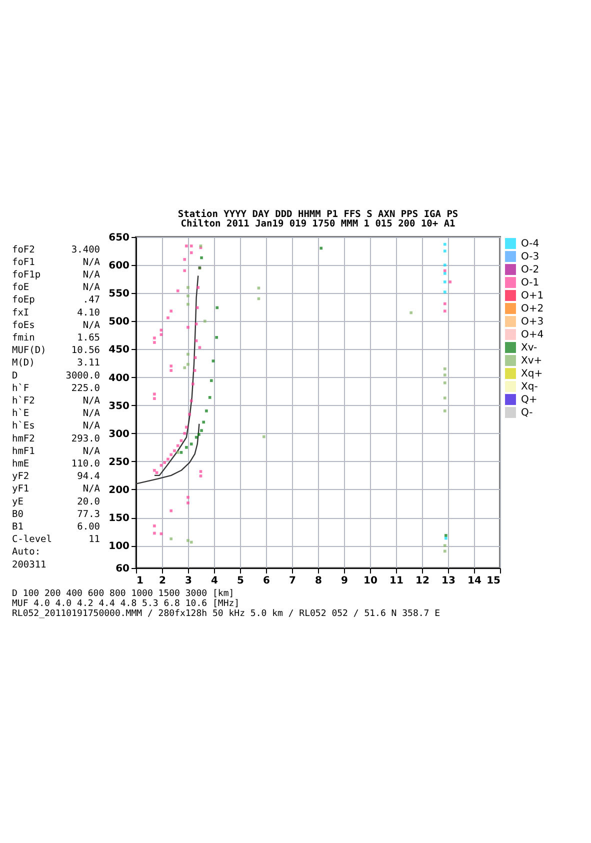 The height and width of the screenshot is (843, 591). I want to click on text: h`E N/A, so click(56, 414).